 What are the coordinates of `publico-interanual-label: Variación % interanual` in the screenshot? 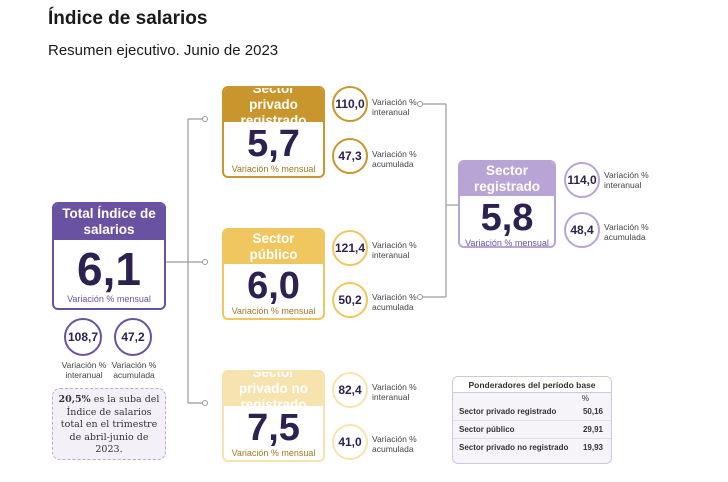 It's located at (394, 250).